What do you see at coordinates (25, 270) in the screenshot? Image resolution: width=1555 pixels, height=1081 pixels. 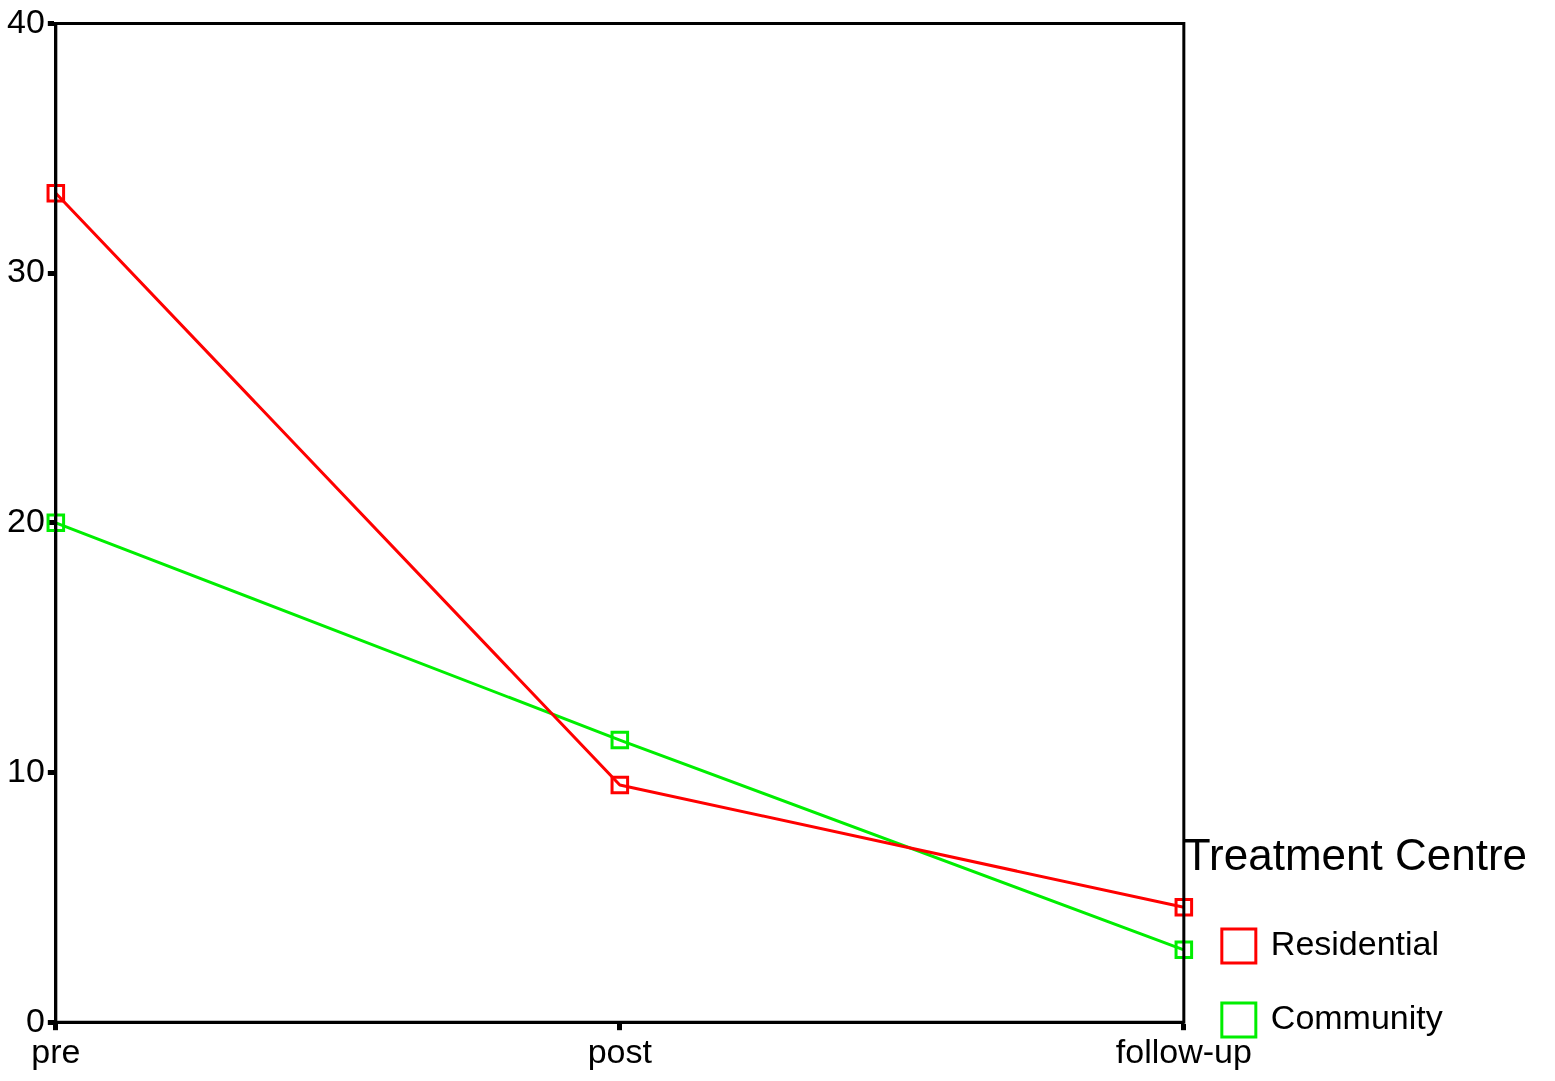 I see `y-tick-label: 30` at bounding box center [25, 270].